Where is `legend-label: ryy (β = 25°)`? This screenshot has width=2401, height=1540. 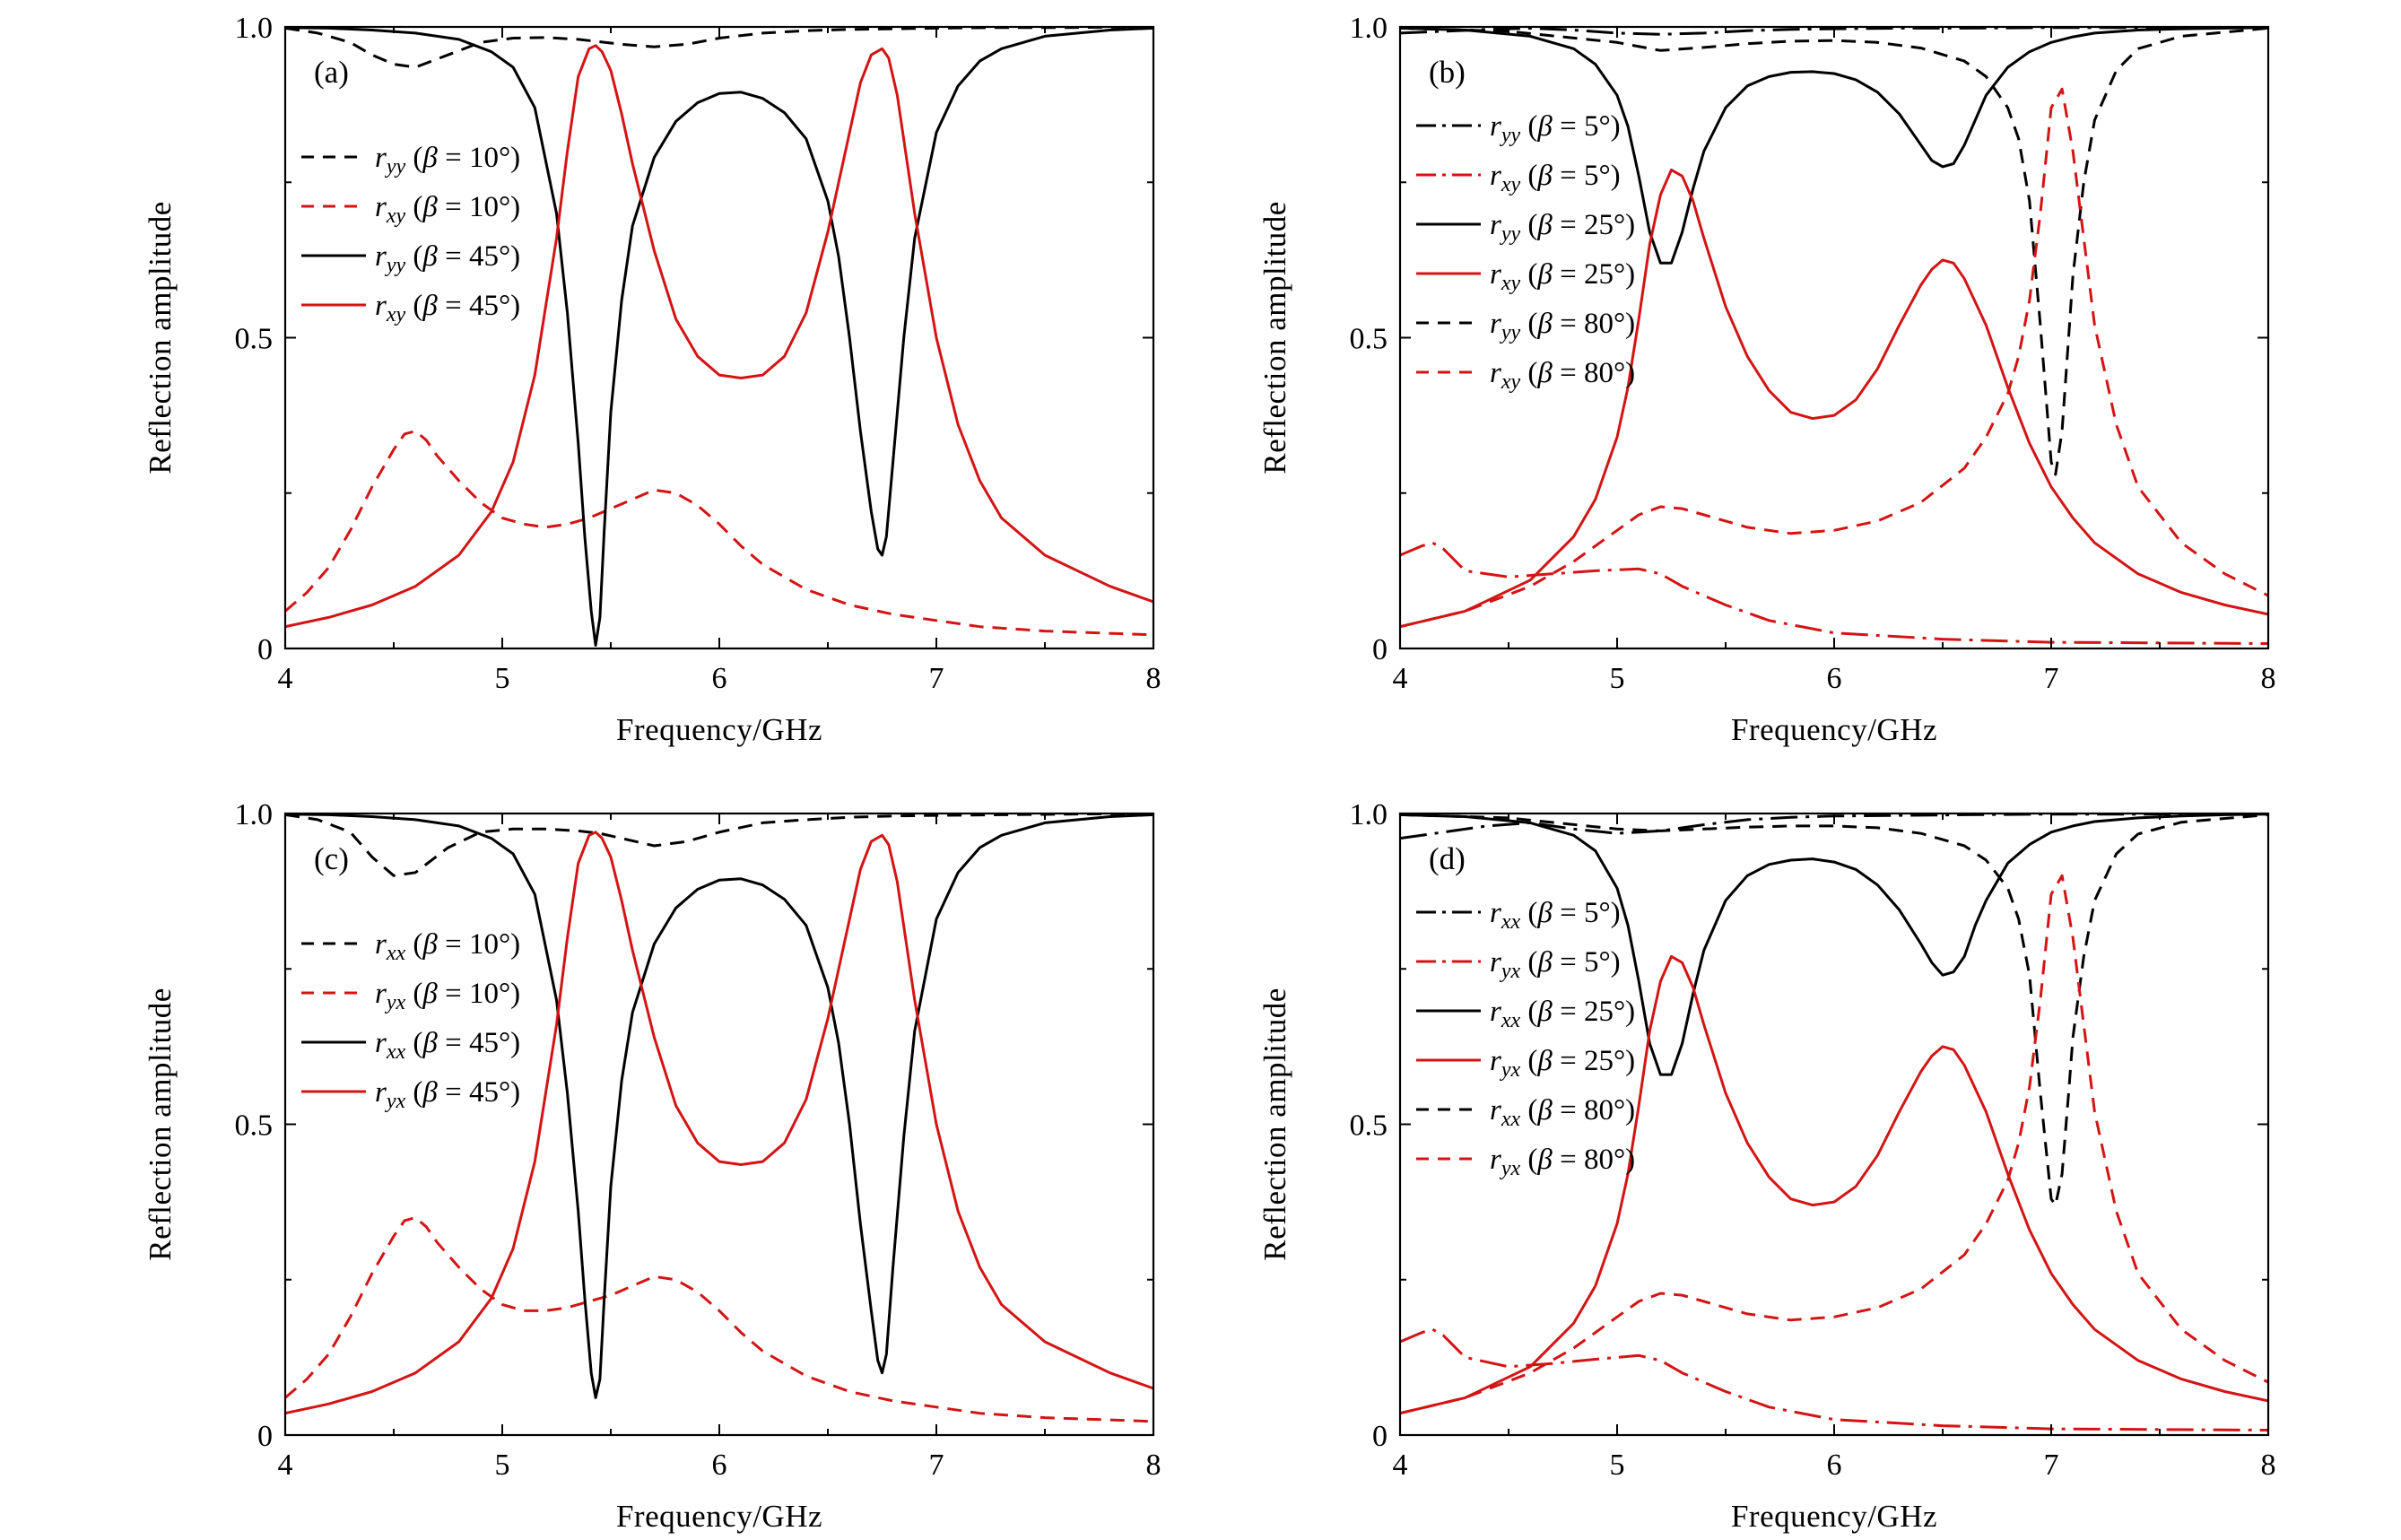
legend-label: ryy (β = 25°) is located at coordinates (1562, 227).